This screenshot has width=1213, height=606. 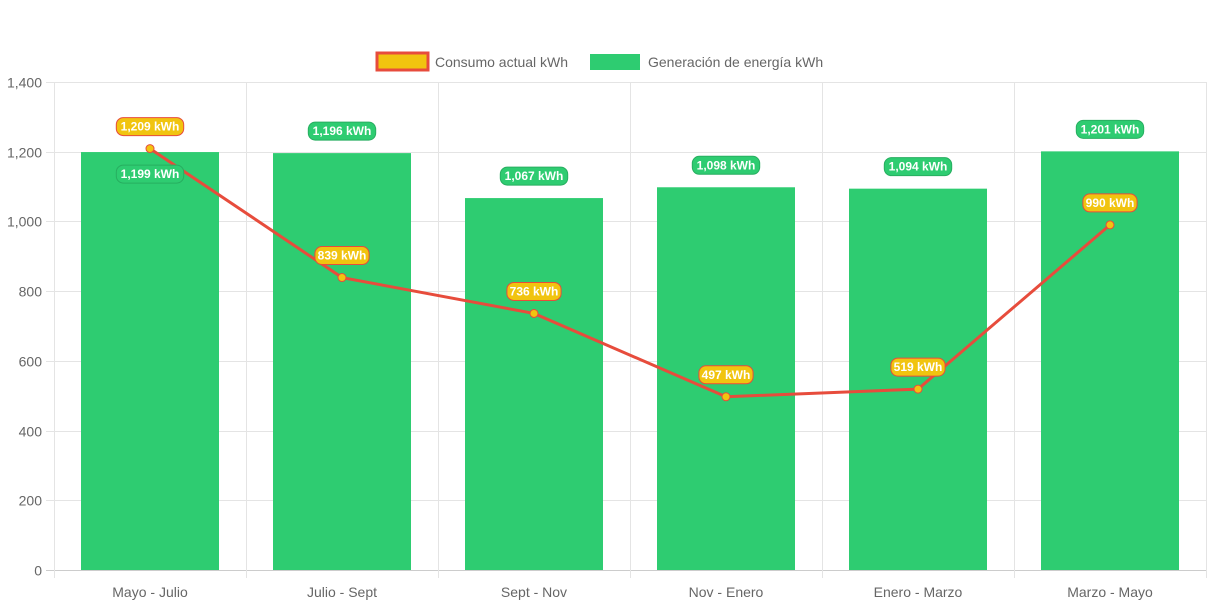 I want to click on x-tick-label: Julio - Sept, so click(x=342, y=592).